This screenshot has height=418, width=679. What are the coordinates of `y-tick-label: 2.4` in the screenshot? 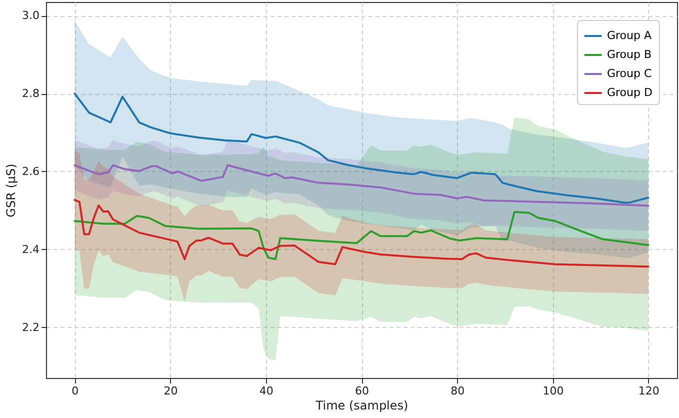 It's located at (31, 249).